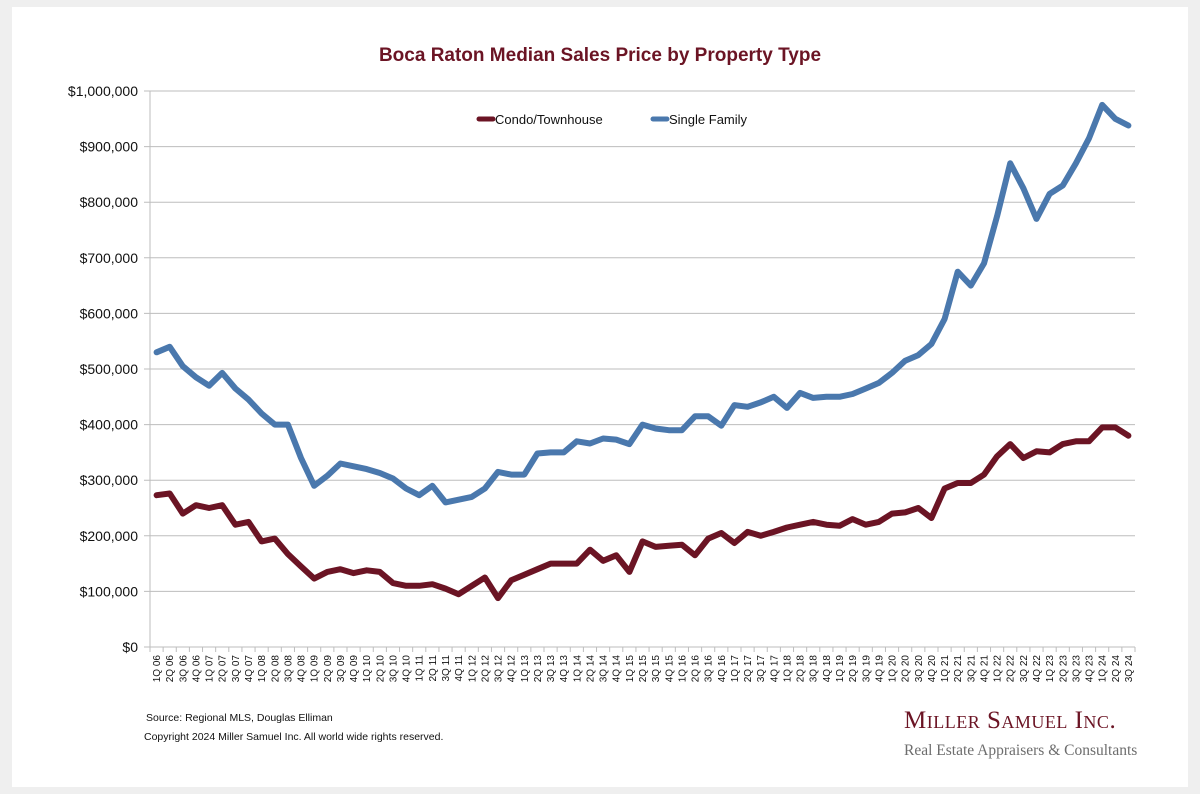 The width and height of the screenshot is (1200, 794). What do you see at coordinates (109, 313) in the screenshot?
I see `y-tick-label: $600,000` at bounding box center [109, 313].